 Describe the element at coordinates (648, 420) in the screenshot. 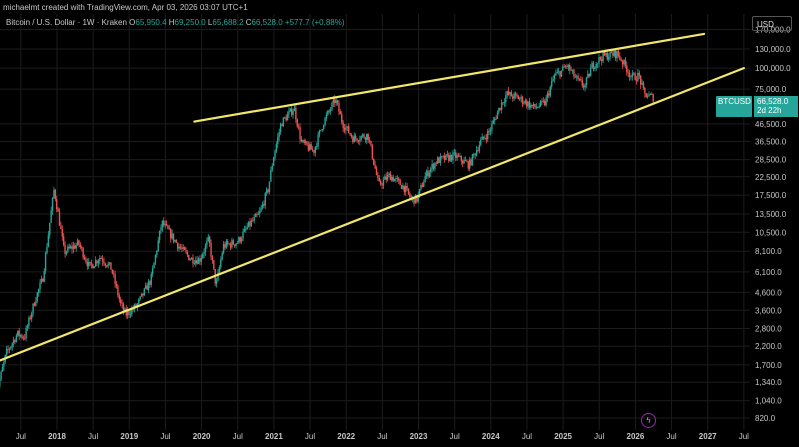

I see `lightning-icon: ϟ` at that location.